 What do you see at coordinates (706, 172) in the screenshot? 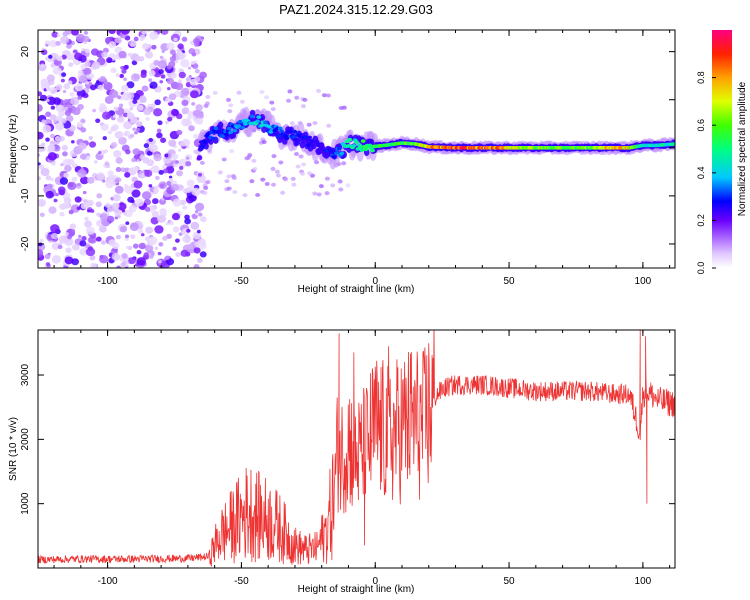
I see `colorbar-ticks: 0.0 0.2 0.4 0.6 0.8` at bounding box center [706, 172].